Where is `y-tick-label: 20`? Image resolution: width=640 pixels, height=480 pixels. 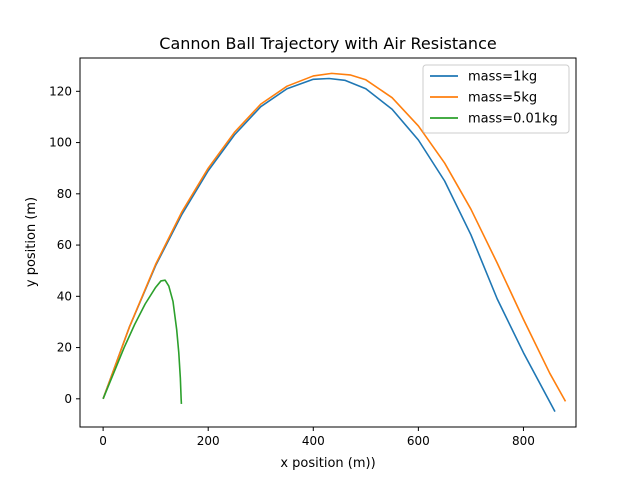
y-tick-label: 20 is located at coordinates (64, 348).